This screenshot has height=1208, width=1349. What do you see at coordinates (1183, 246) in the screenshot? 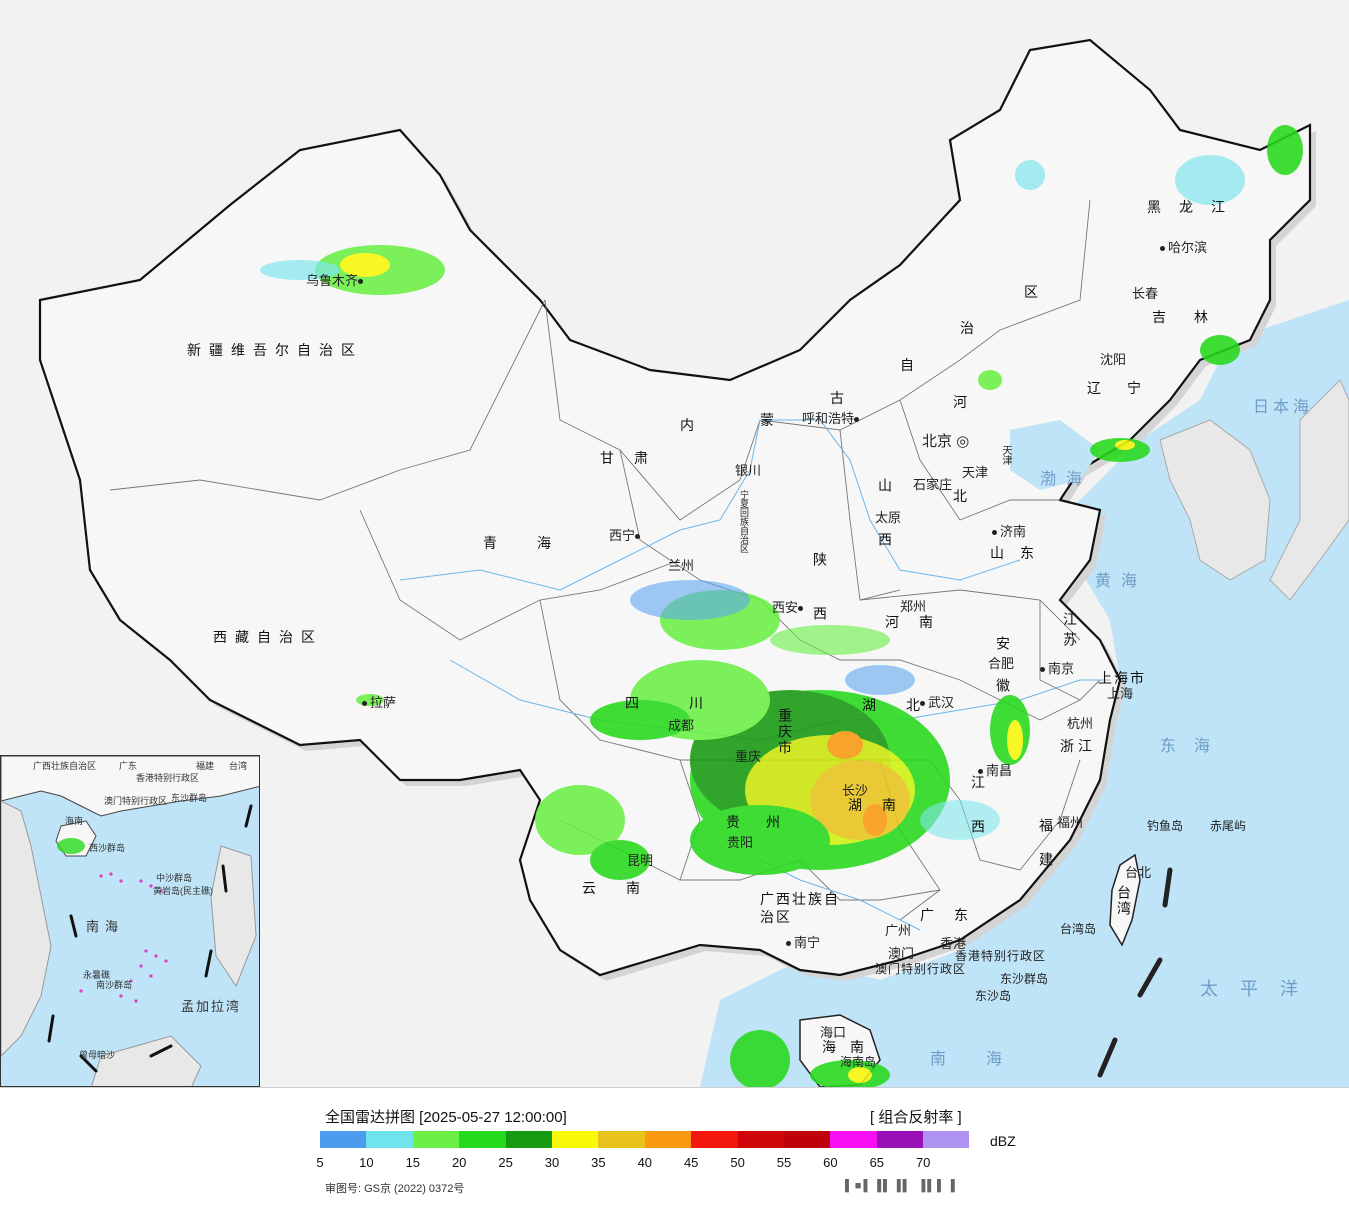
I see `city-harbin: 哈尔滨` at bounding box center [1183, 246].